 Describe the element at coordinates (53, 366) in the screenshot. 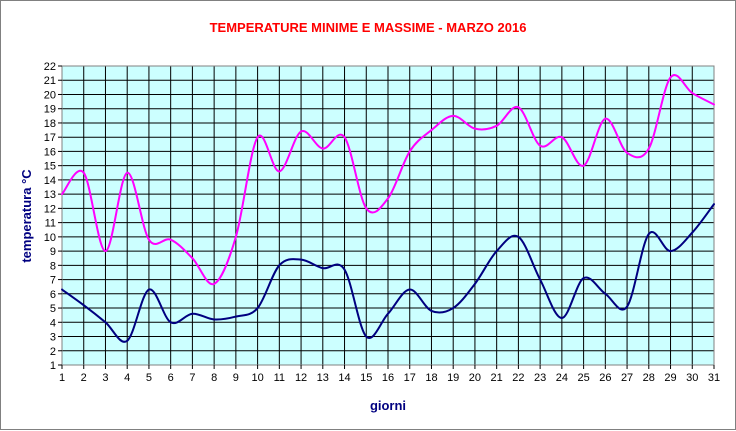

I see `y-tick-label: 1` at that location.